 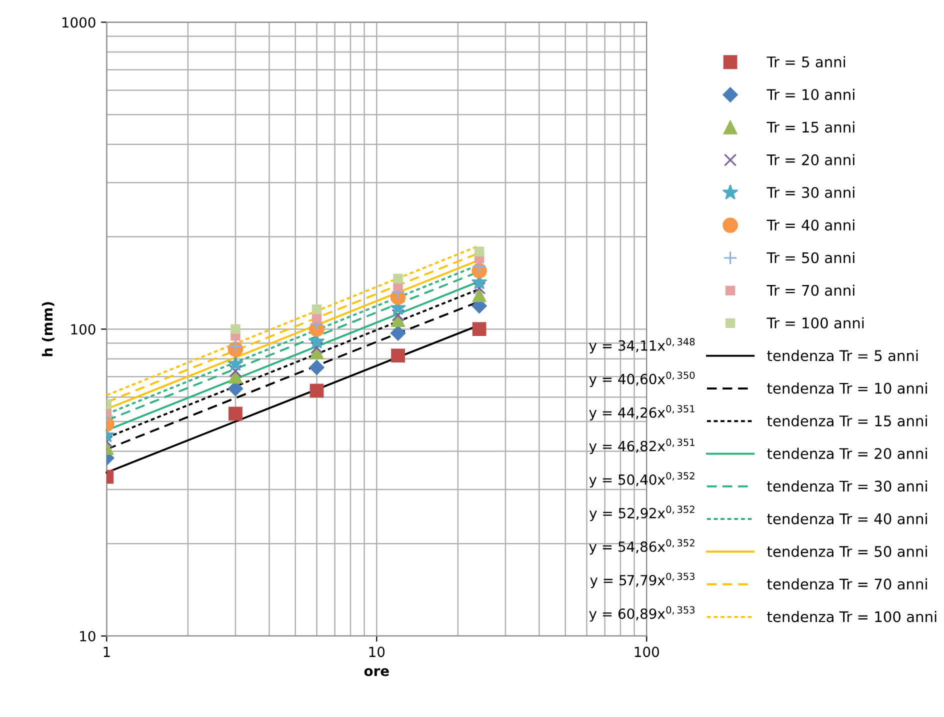 What do you see at coordinates (847, 388) in the screenshot?
I see `legend-label: tendenza Tr = 10 anni` at bounding box center [847, 388].